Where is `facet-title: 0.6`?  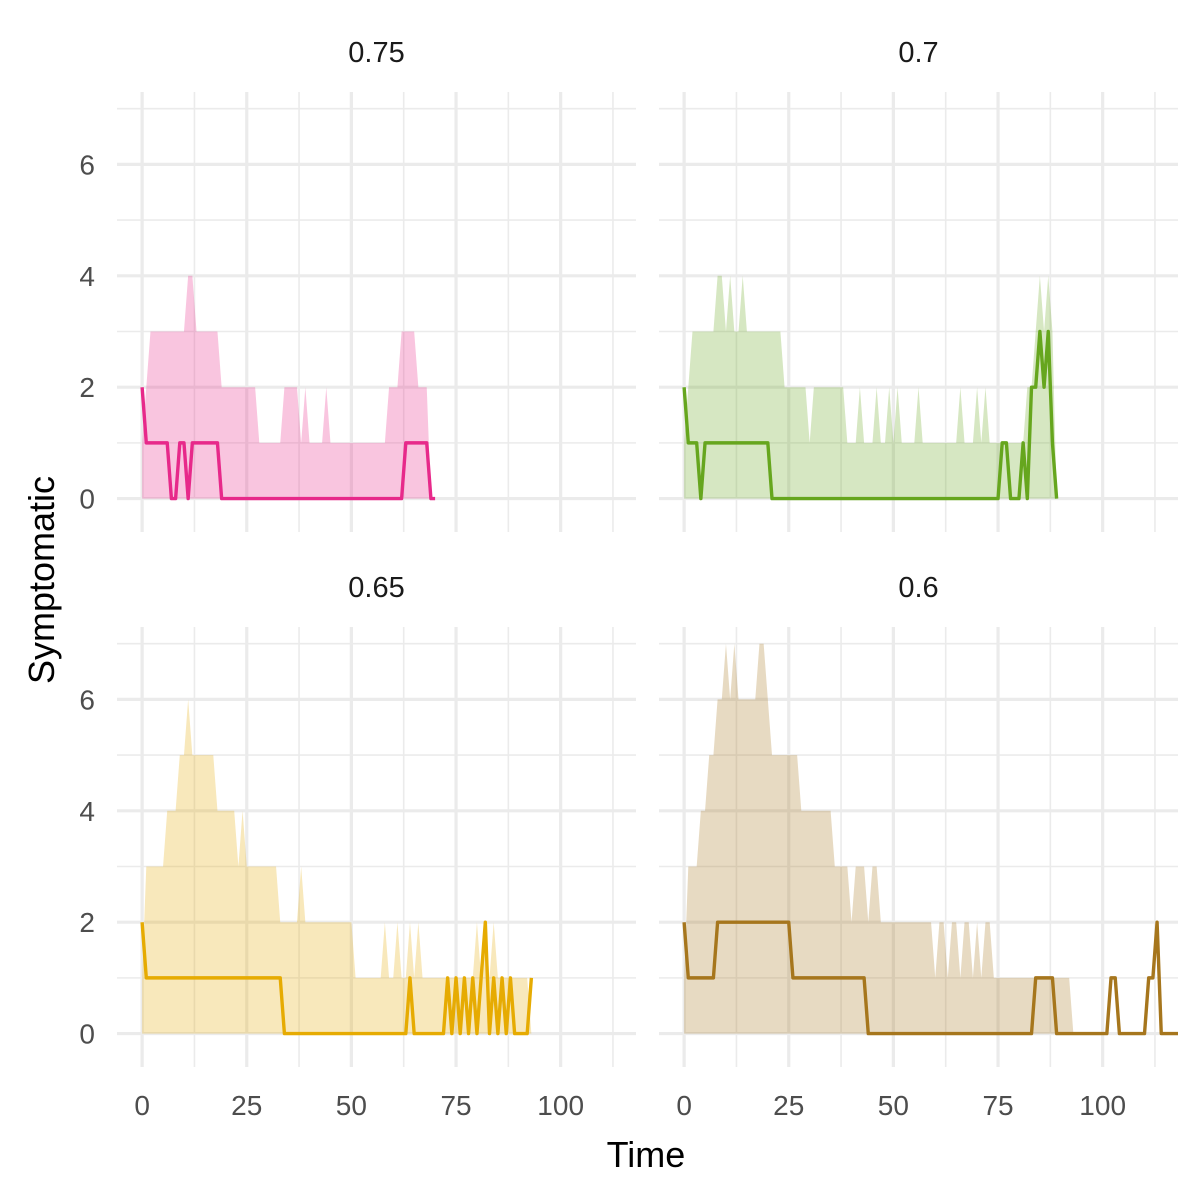
facet-title: 0.6 is located at coordinates (918, 588).